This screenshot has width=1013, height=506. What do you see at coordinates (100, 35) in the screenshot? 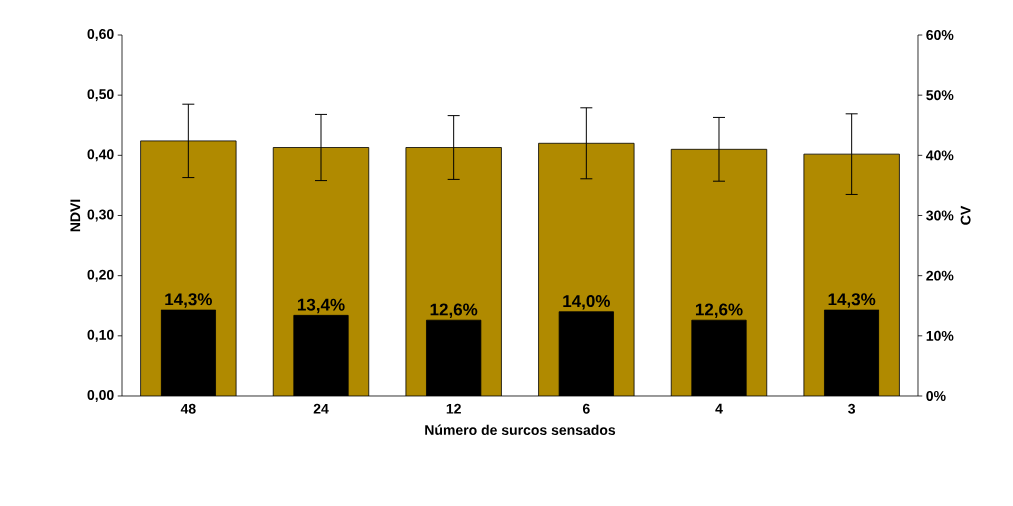
I see `y-tick-label: 0,60` at bounding box center [100, 35].